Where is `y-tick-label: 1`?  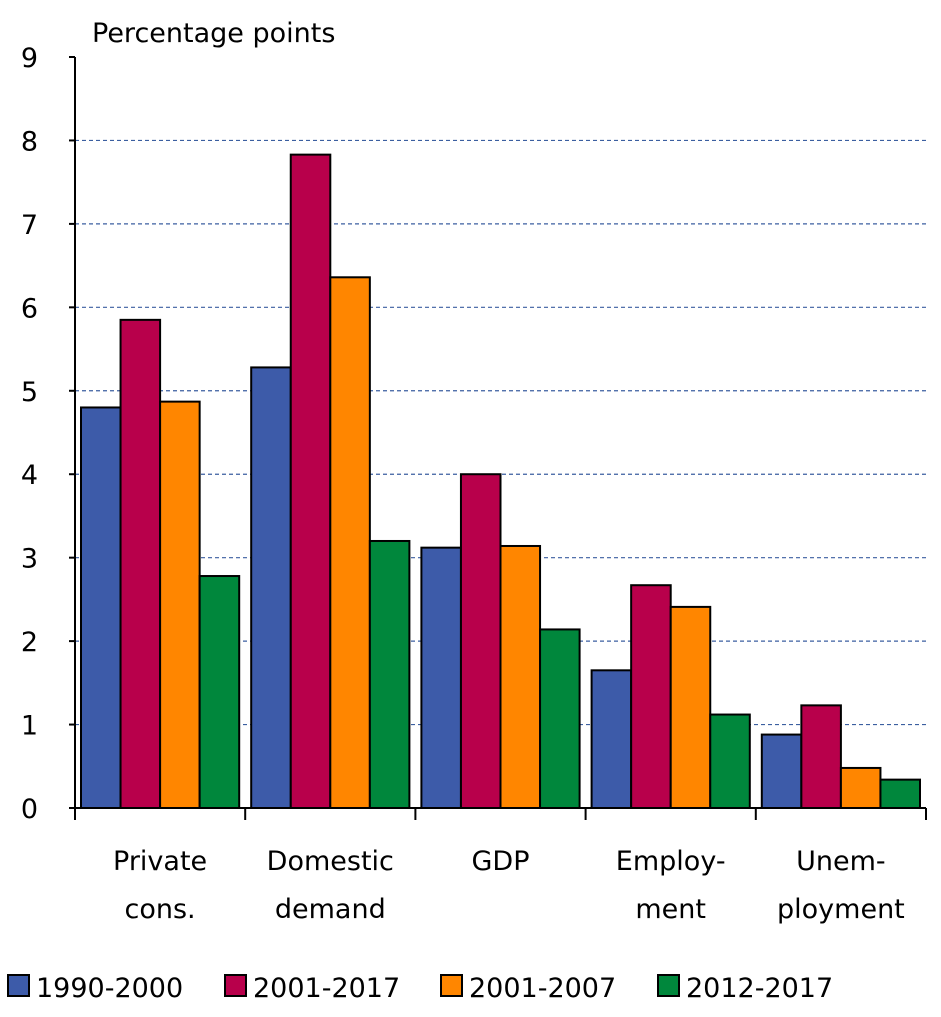
y-tick-label: 1 is located at coordinates (29, 726).